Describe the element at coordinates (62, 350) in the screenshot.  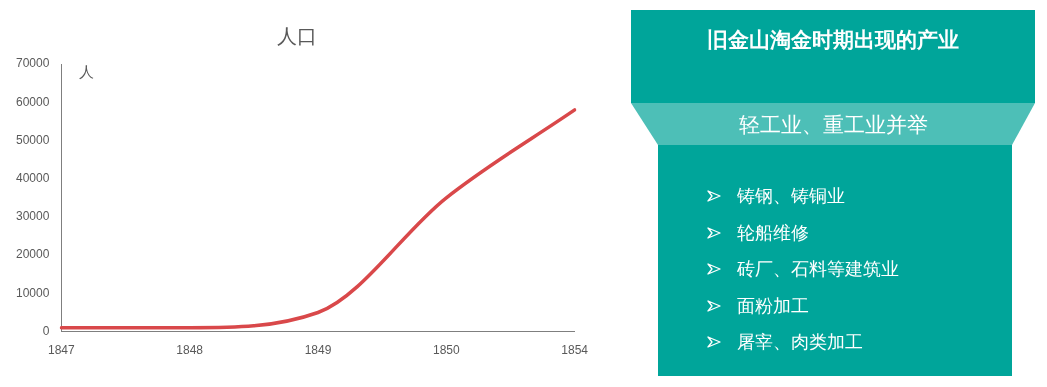
I see `x-tick-label: 1847` at that location.